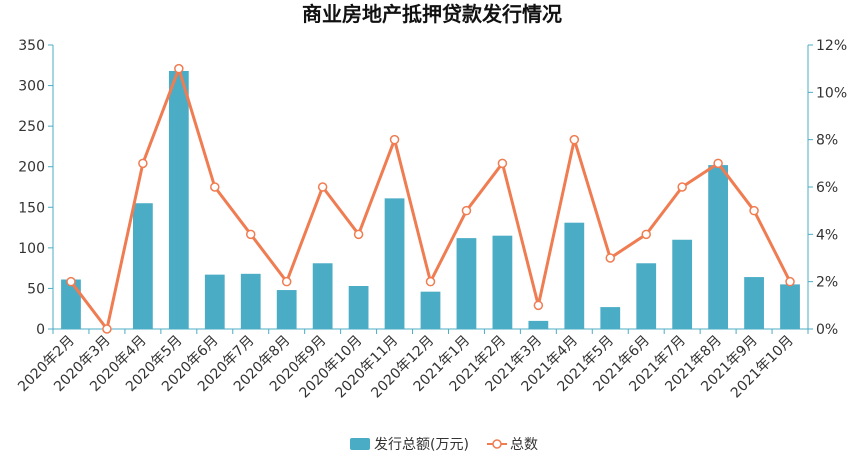 The height and width of the screenshot is (457, 865). I want to click on legend-line-label: 总数, so click(524, 445).